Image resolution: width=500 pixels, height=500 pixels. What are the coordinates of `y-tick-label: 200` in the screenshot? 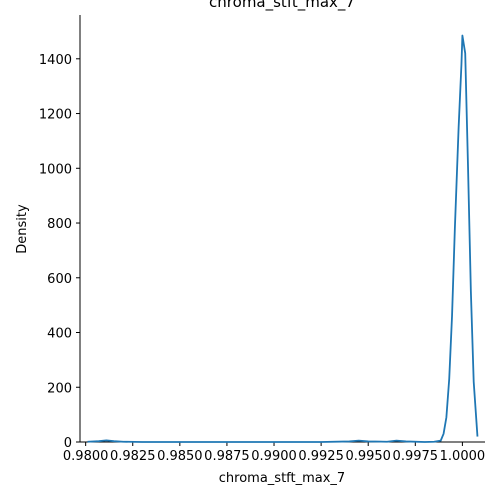 It's located at (59, 388).